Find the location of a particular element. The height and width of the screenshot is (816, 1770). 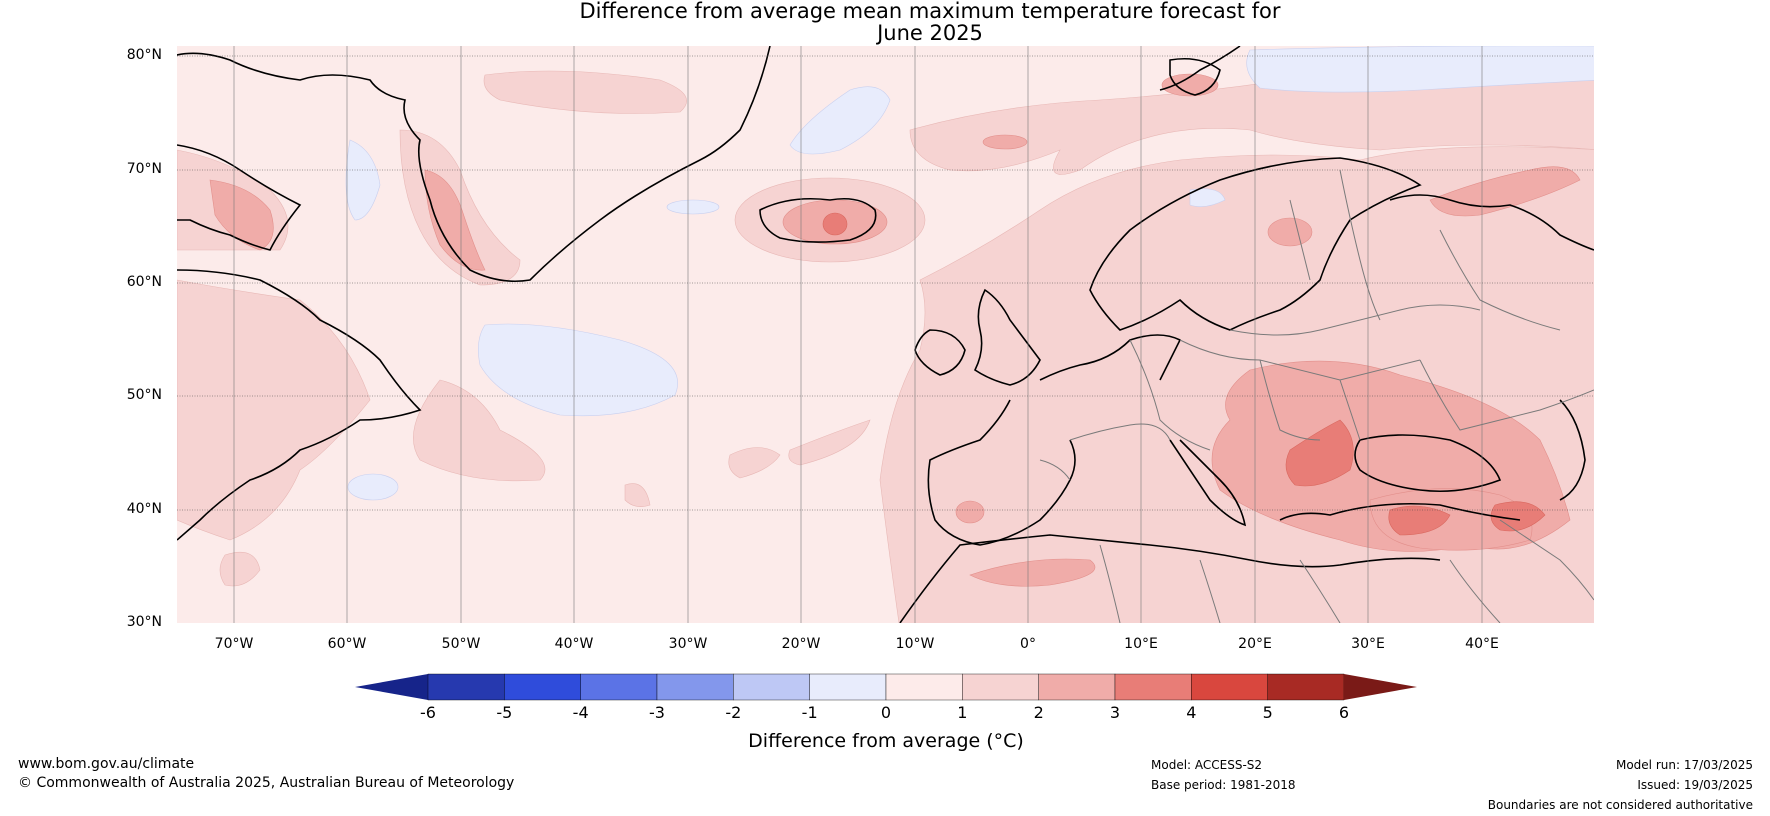

colorbar-tick-label: 1 is located at coordinates (962, 712).